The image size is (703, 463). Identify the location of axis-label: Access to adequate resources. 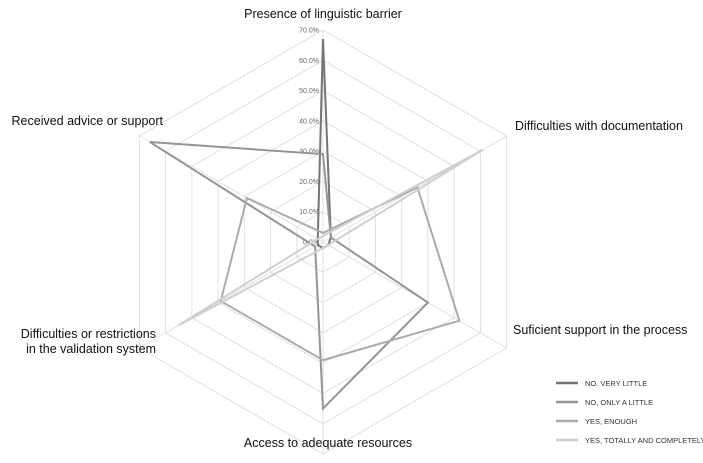
(328, 443).